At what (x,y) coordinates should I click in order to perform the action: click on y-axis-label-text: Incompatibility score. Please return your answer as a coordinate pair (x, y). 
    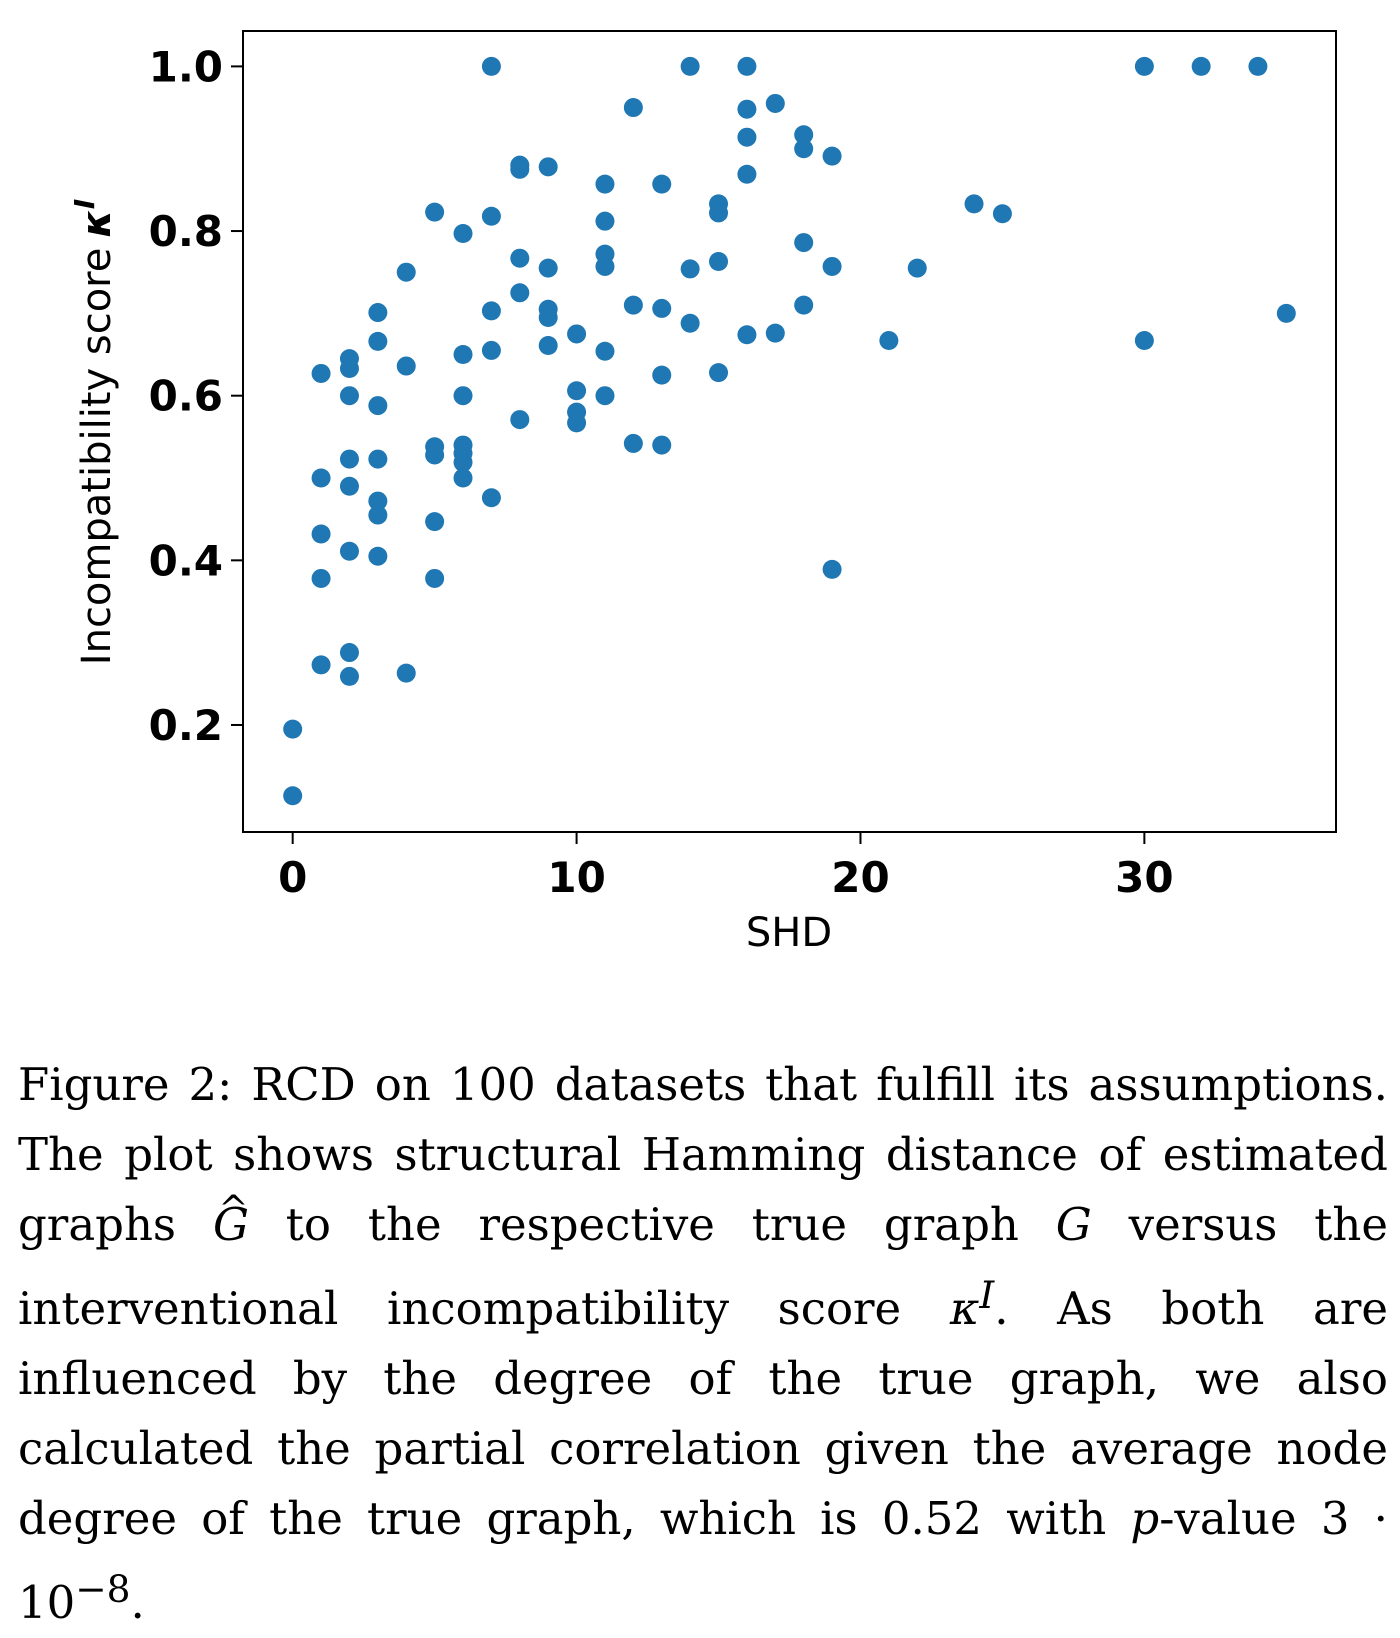
    Looking at the image, I should click on (97, 457).